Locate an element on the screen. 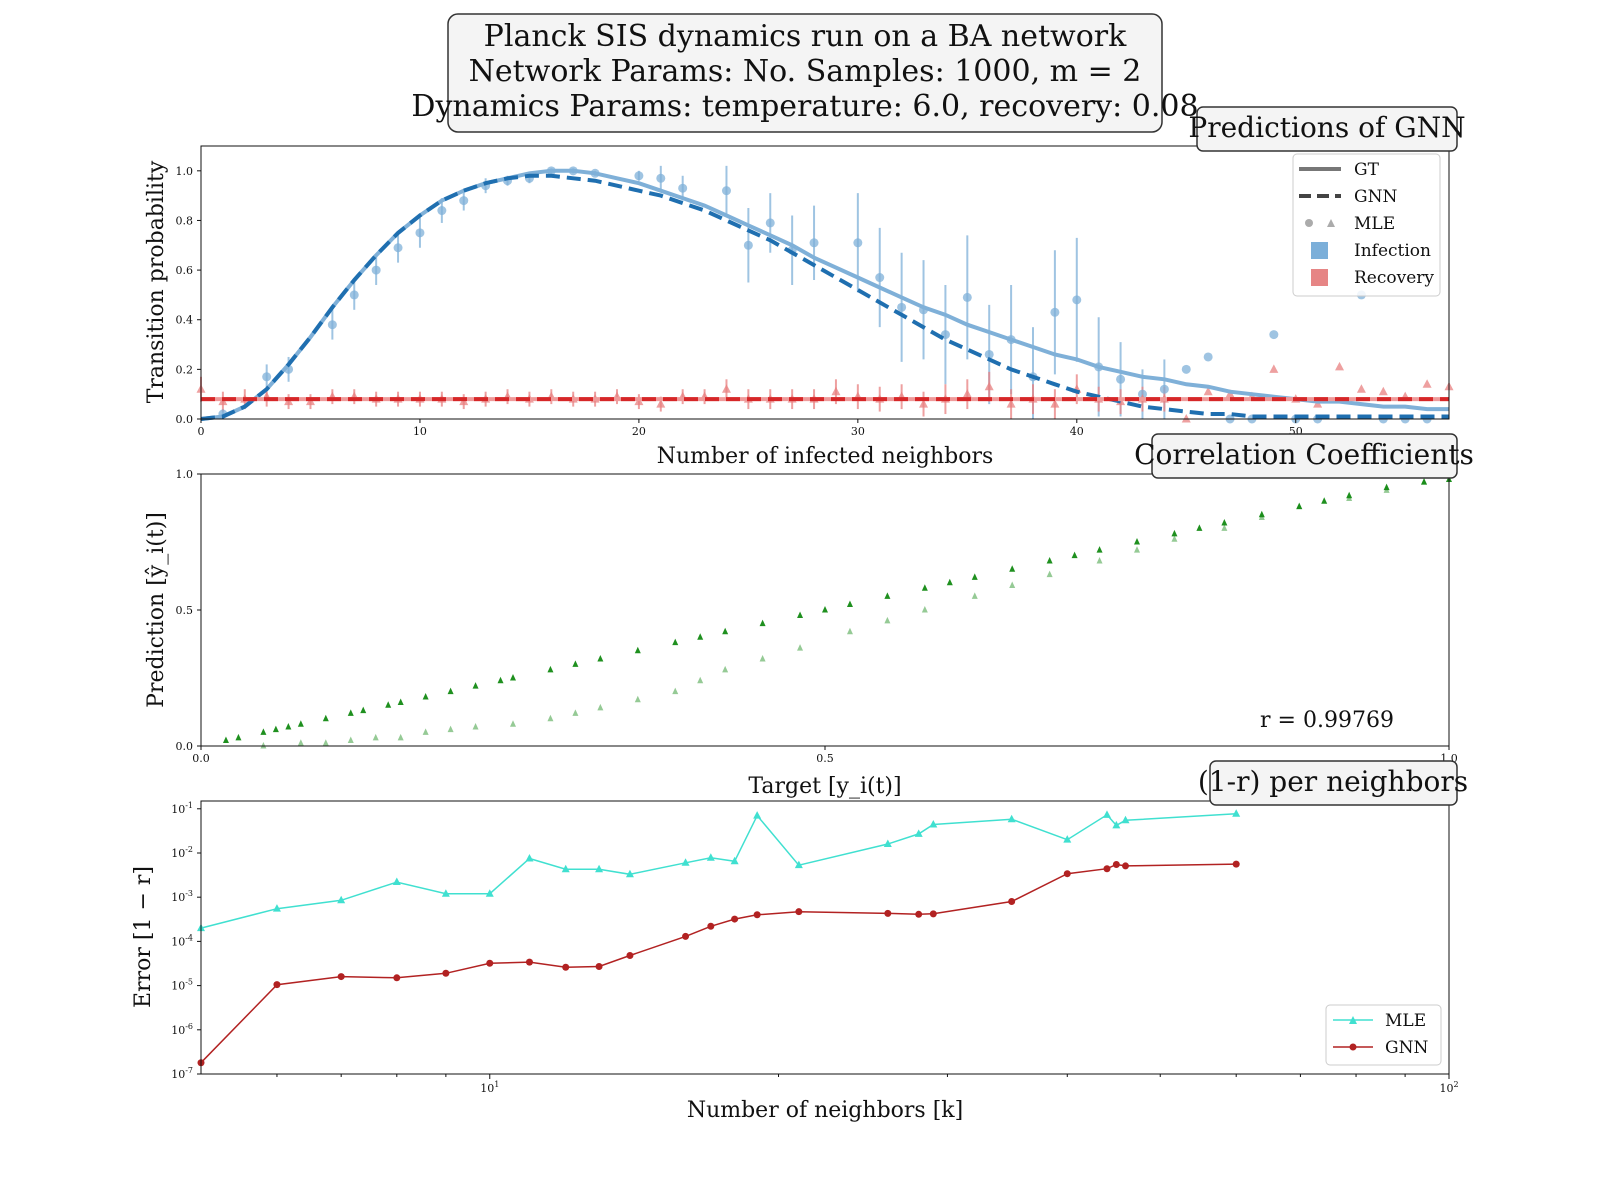  legend-frame is located at coordinates (1366, 225).